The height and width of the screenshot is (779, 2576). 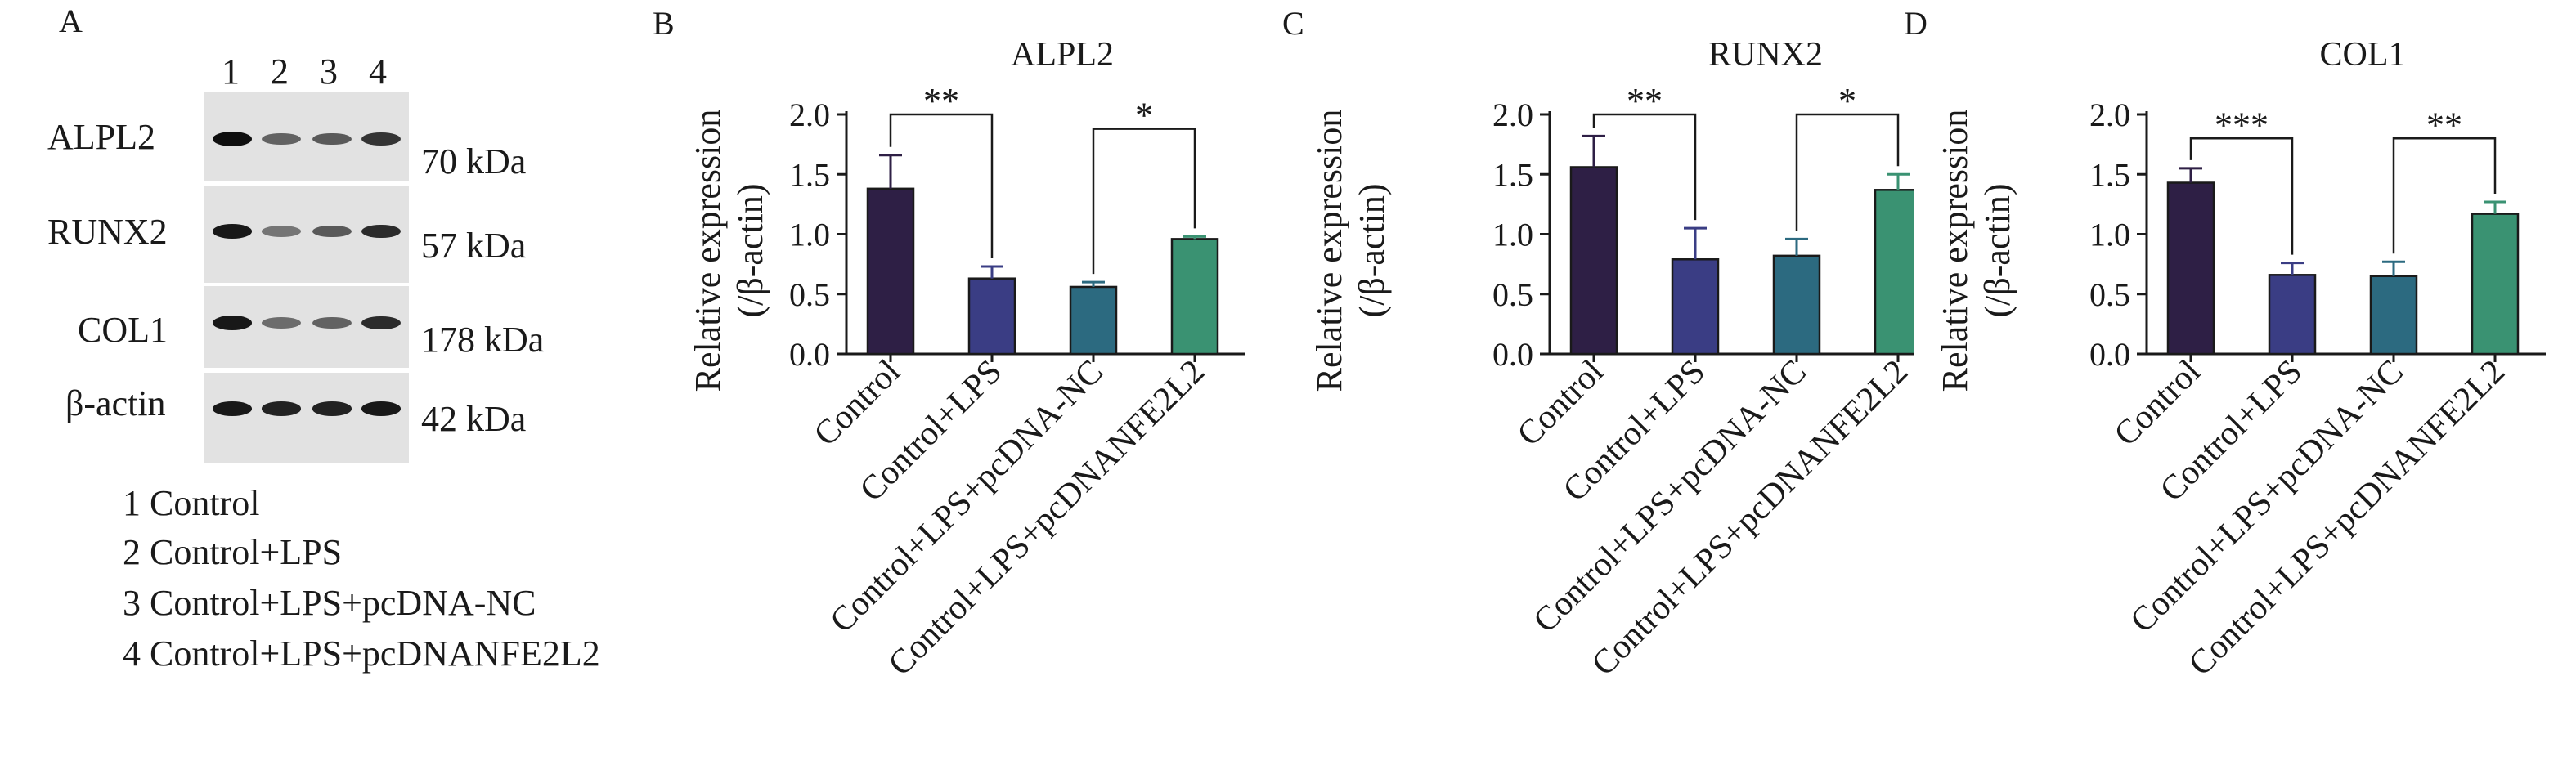 I want to click on panel-letter-a: A, so click(x=71, y=20).